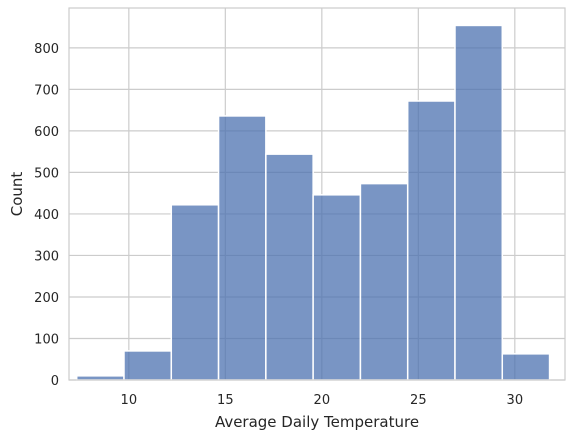  What do you see at coordinates (225, 400) in the screenshot?
I see `x-tick-label: 15` at bounding box center [225, 400].